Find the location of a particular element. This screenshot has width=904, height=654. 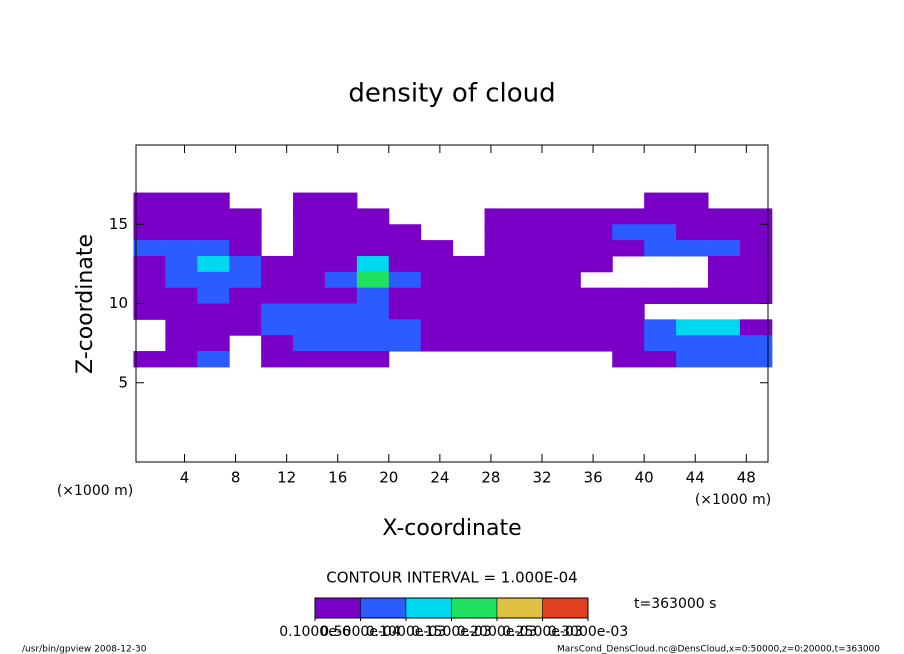

x-unit-label: (×1000 m) is located at coordinates (733, 500).